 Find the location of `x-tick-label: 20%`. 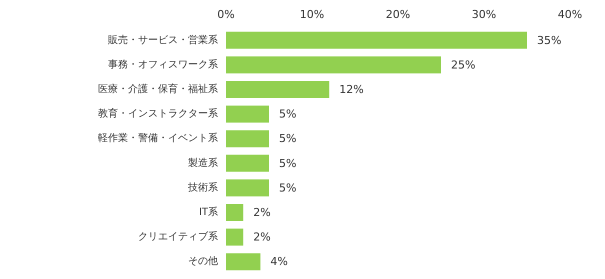

x-tick-label: 20% is located at coordinates (398, 14).